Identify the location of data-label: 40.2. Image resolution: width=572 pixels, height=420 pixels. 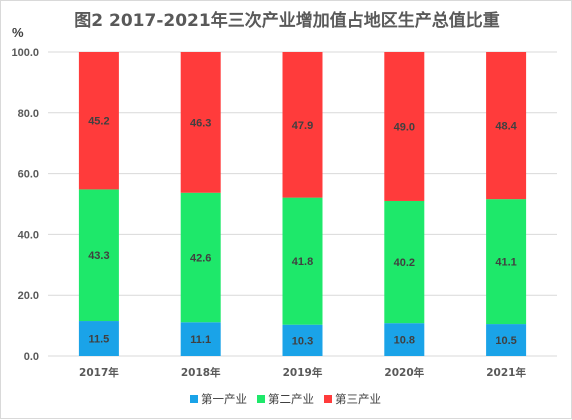
(404, 263).